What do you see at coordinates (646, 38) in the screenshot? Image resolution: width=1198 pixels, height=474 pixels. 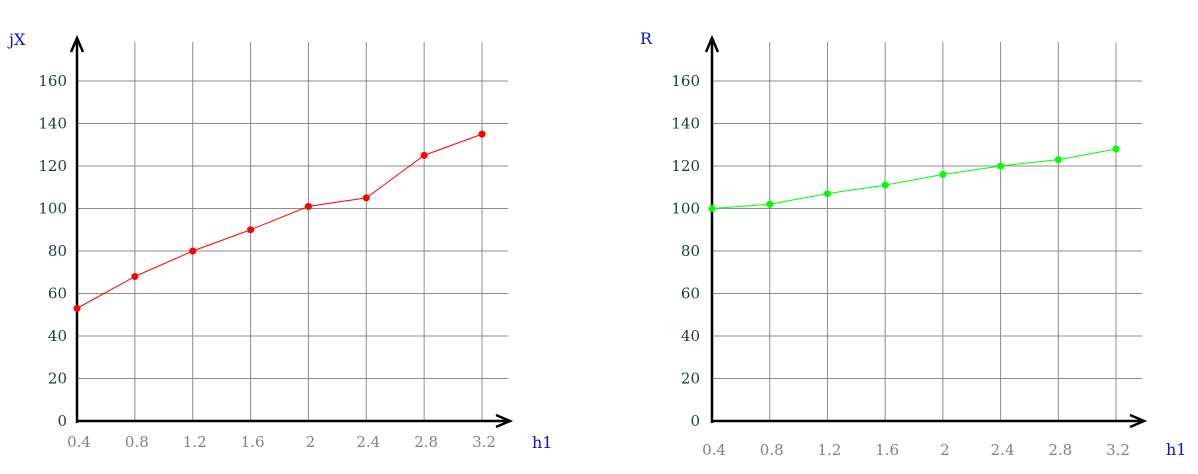 I see `y-axis-label: R` at bounding box center [646, 38].